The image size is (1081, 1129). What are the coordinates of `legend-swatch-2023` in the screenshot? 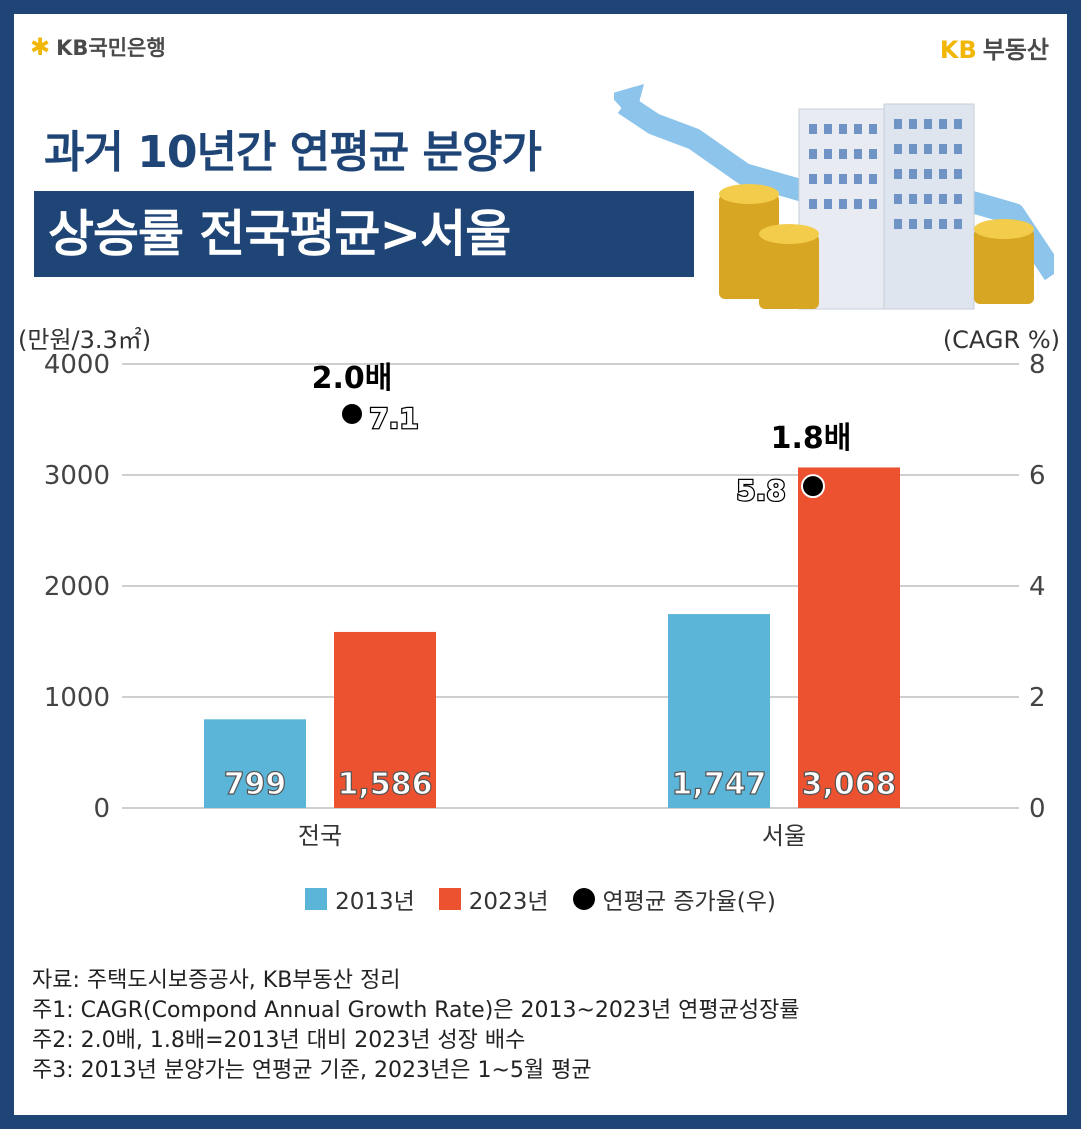 It's located at (449, 899).